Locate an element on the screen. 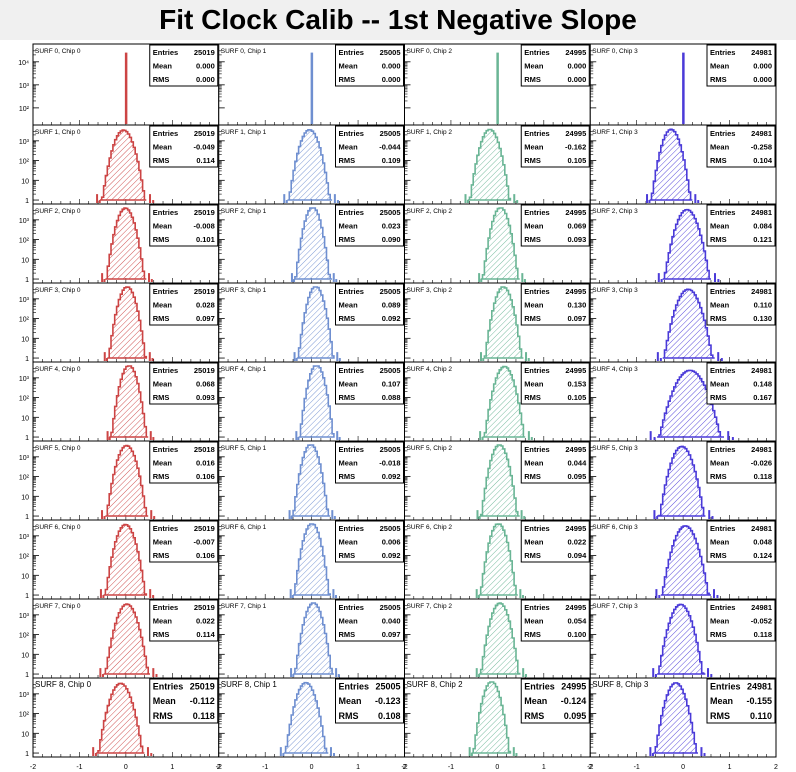  panel-label: SURF 5, Chip 3 is located at coordinates (615, 448).